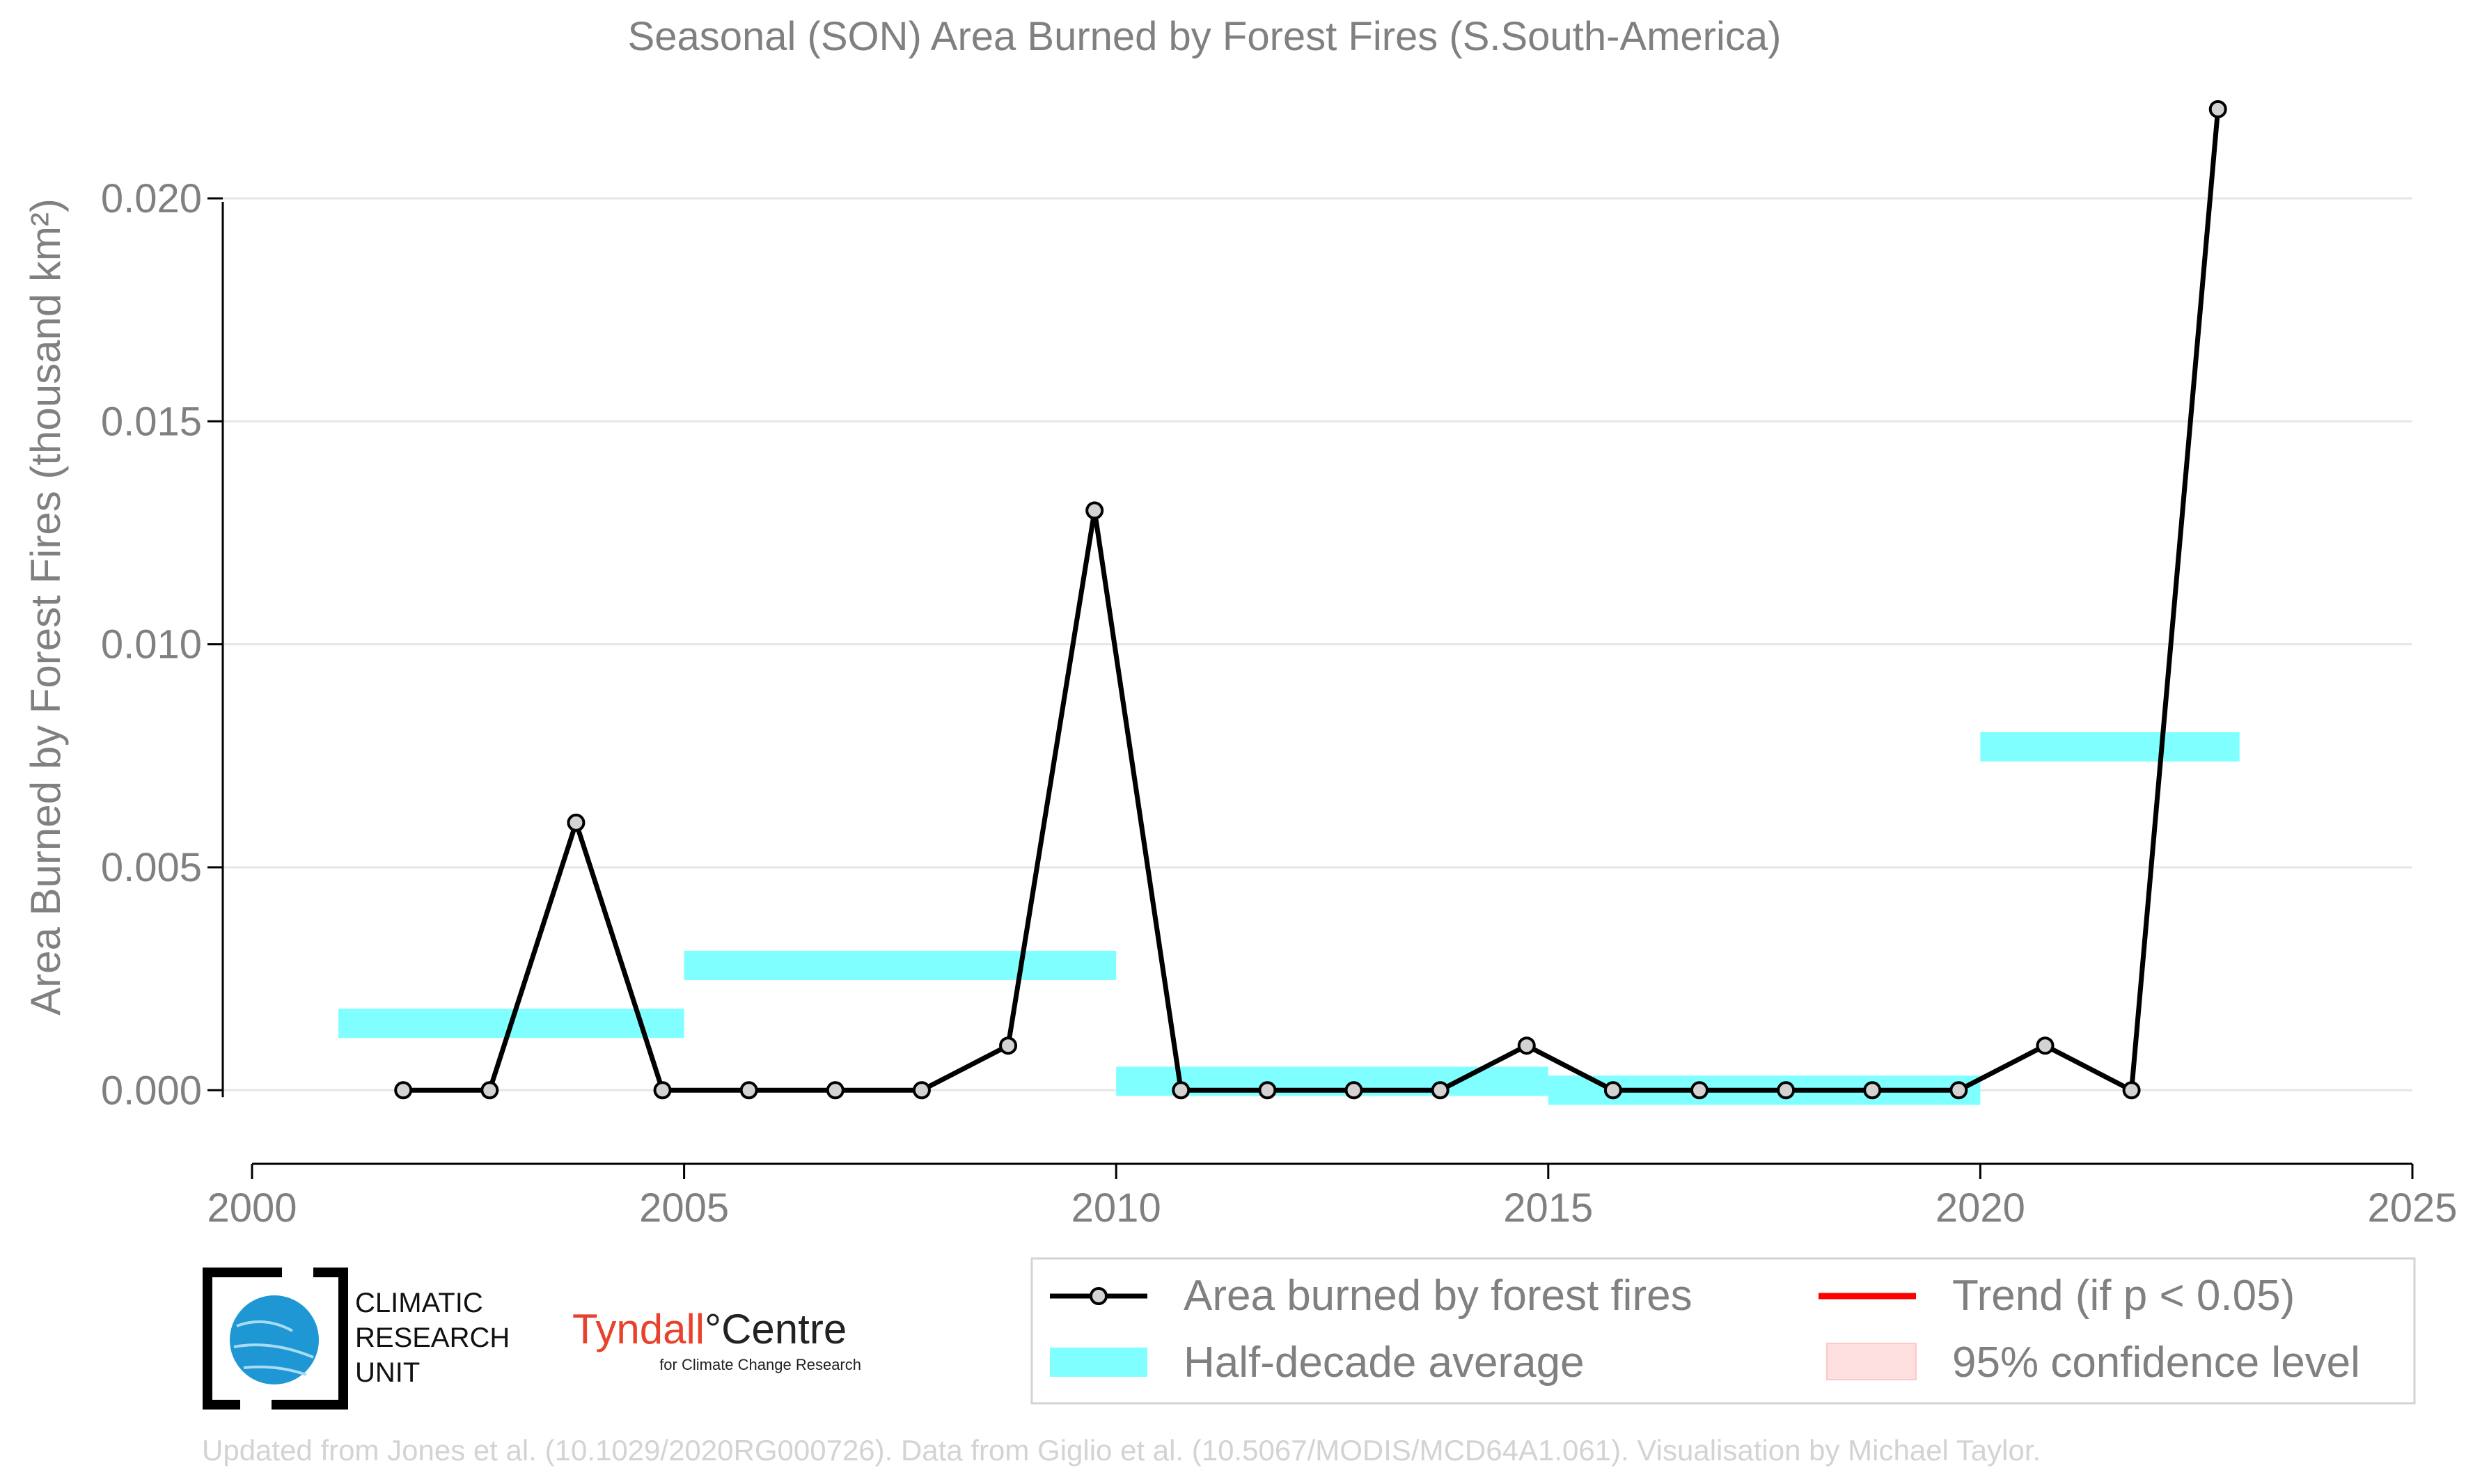 Image resolution: width=2482 pixels, height=1484 pixels. I want to click on legend-box, so click(1723, 1331).